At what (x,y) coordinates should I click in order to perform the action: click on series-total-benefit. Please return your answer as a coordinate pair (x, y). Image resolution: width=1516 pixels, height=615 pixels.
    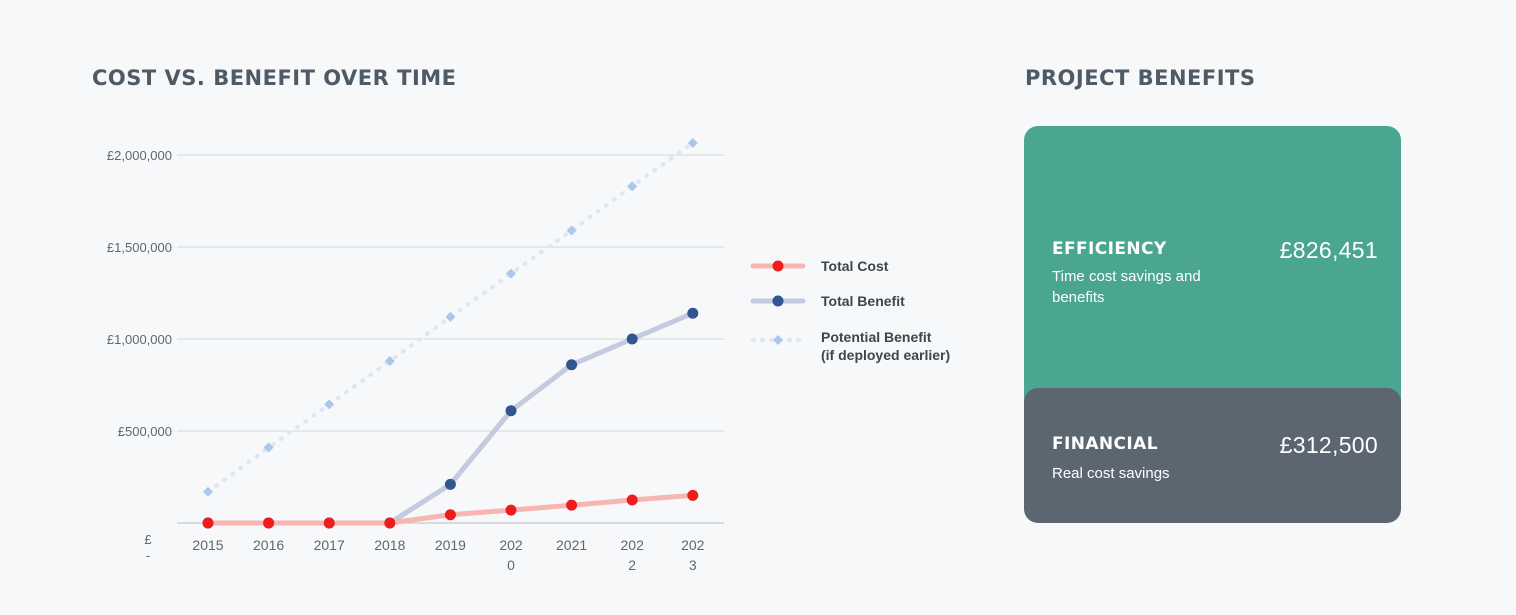
    Looking at the image, I should click on (450, 418).